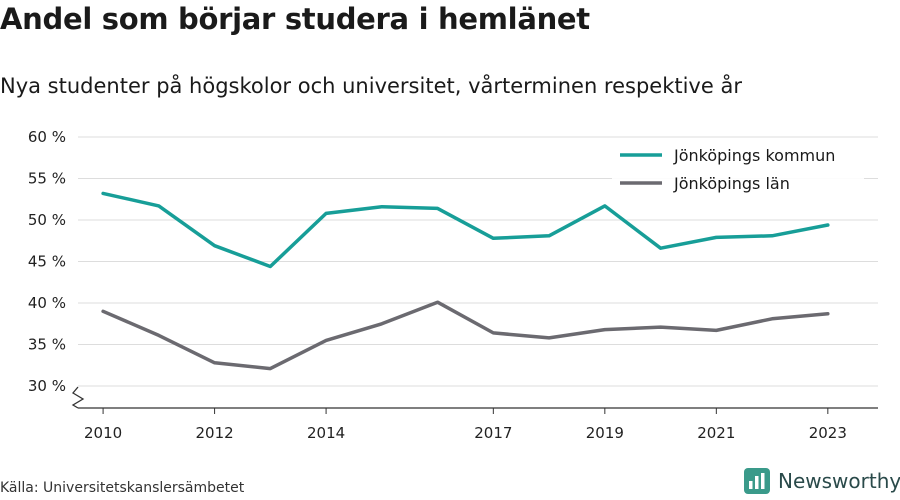 This screenshot has width=900, height=500. I want to click on y-axis-ticks: 30 % 35 % 40 % 45 % 50 % 55 % 60 %, so click(47, 261).